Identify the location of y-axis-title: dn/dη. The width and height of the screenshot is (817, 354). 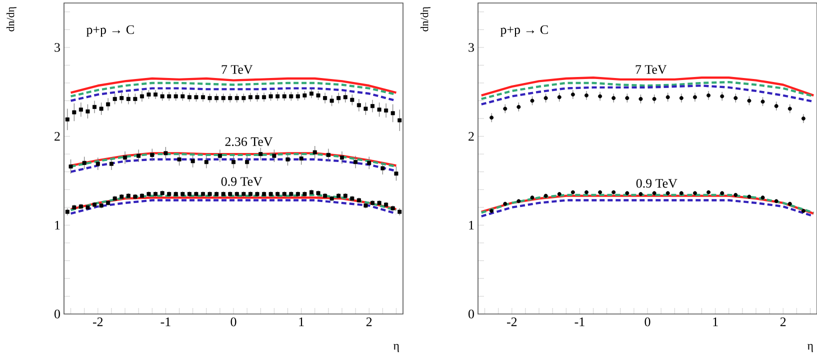
(425, 19).